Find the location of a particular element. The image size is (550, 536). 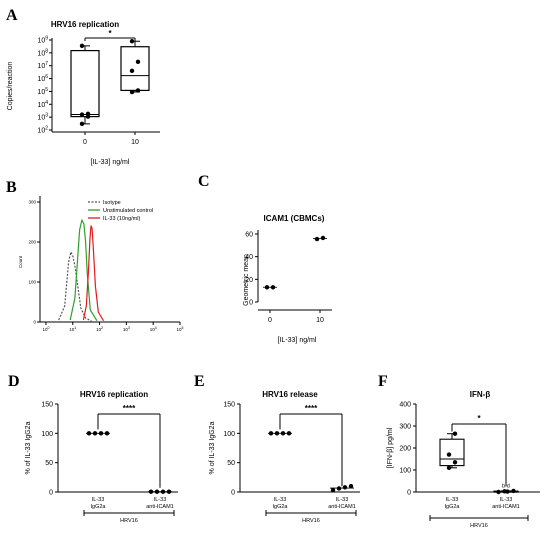

b-y-tick-label: 100 is located at coordinates (32, 282).